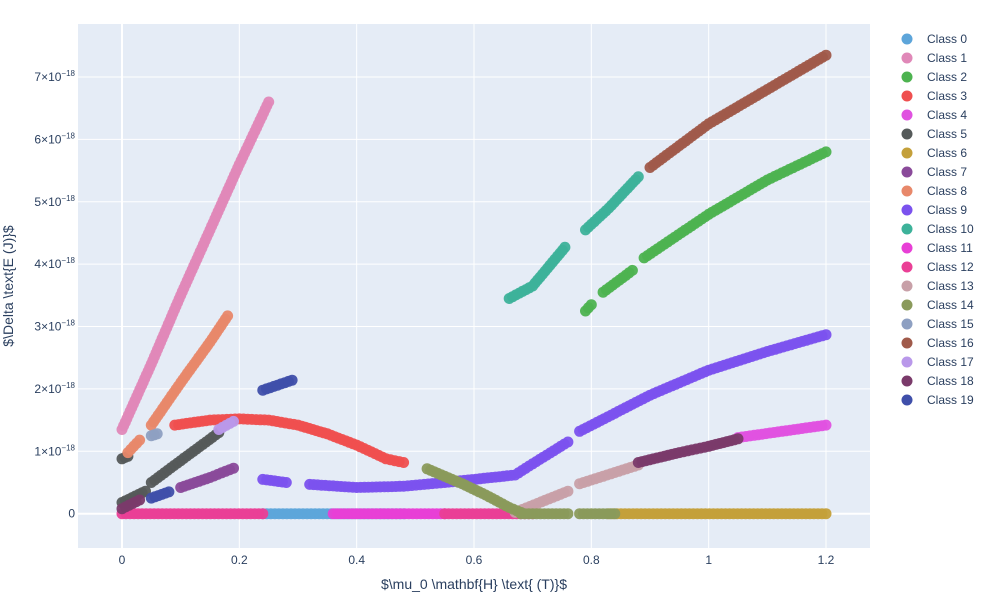  I want to click on legend-item: Class 10, so click(938, 229).